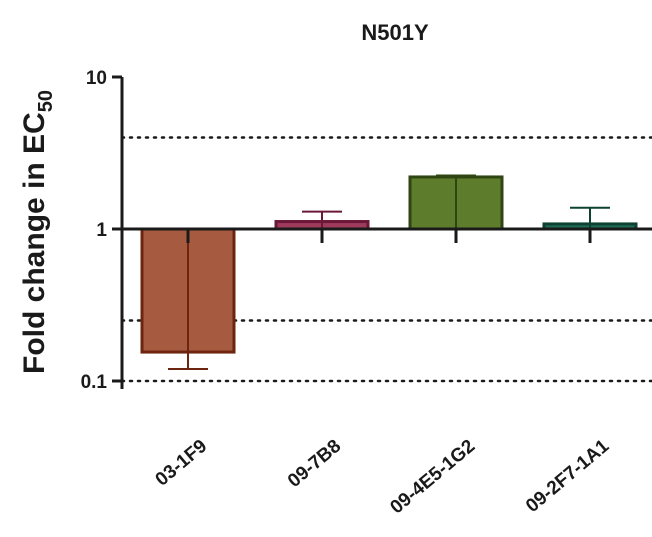  Describe the element at coordinates (94, 382) in the screenshot. I see `y-tick-label-1: 0.1` at that location.